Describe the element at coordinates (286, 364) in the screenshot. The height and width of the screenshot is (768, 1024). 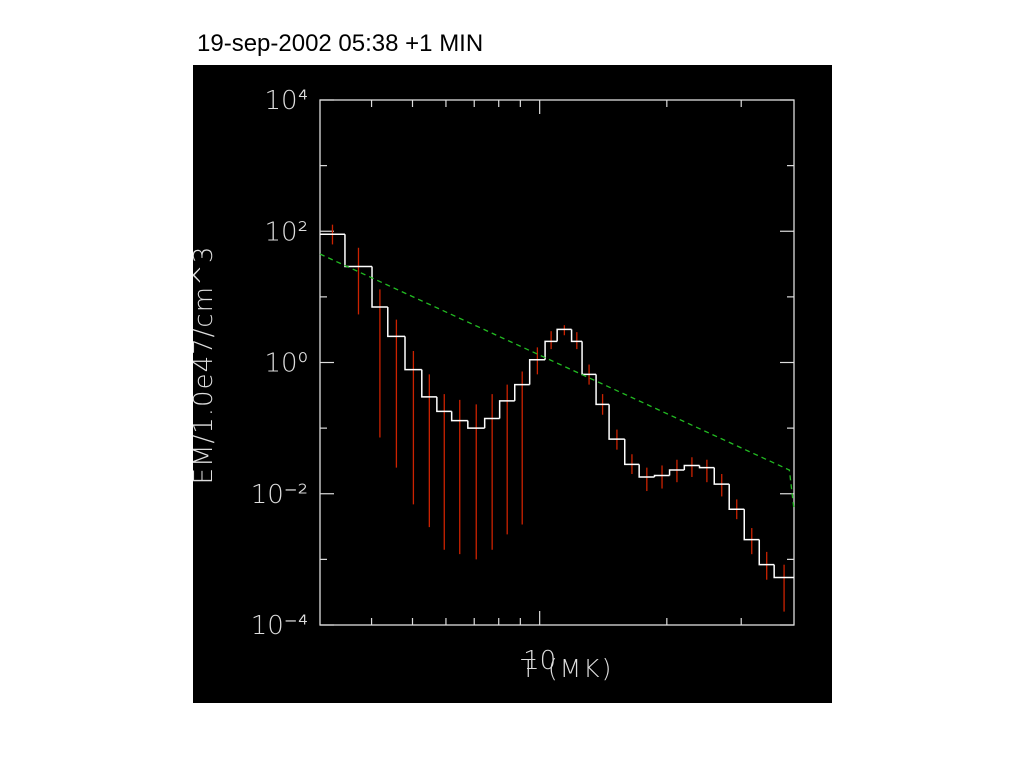
I see `y-tick-label: 10⁰` at that location.